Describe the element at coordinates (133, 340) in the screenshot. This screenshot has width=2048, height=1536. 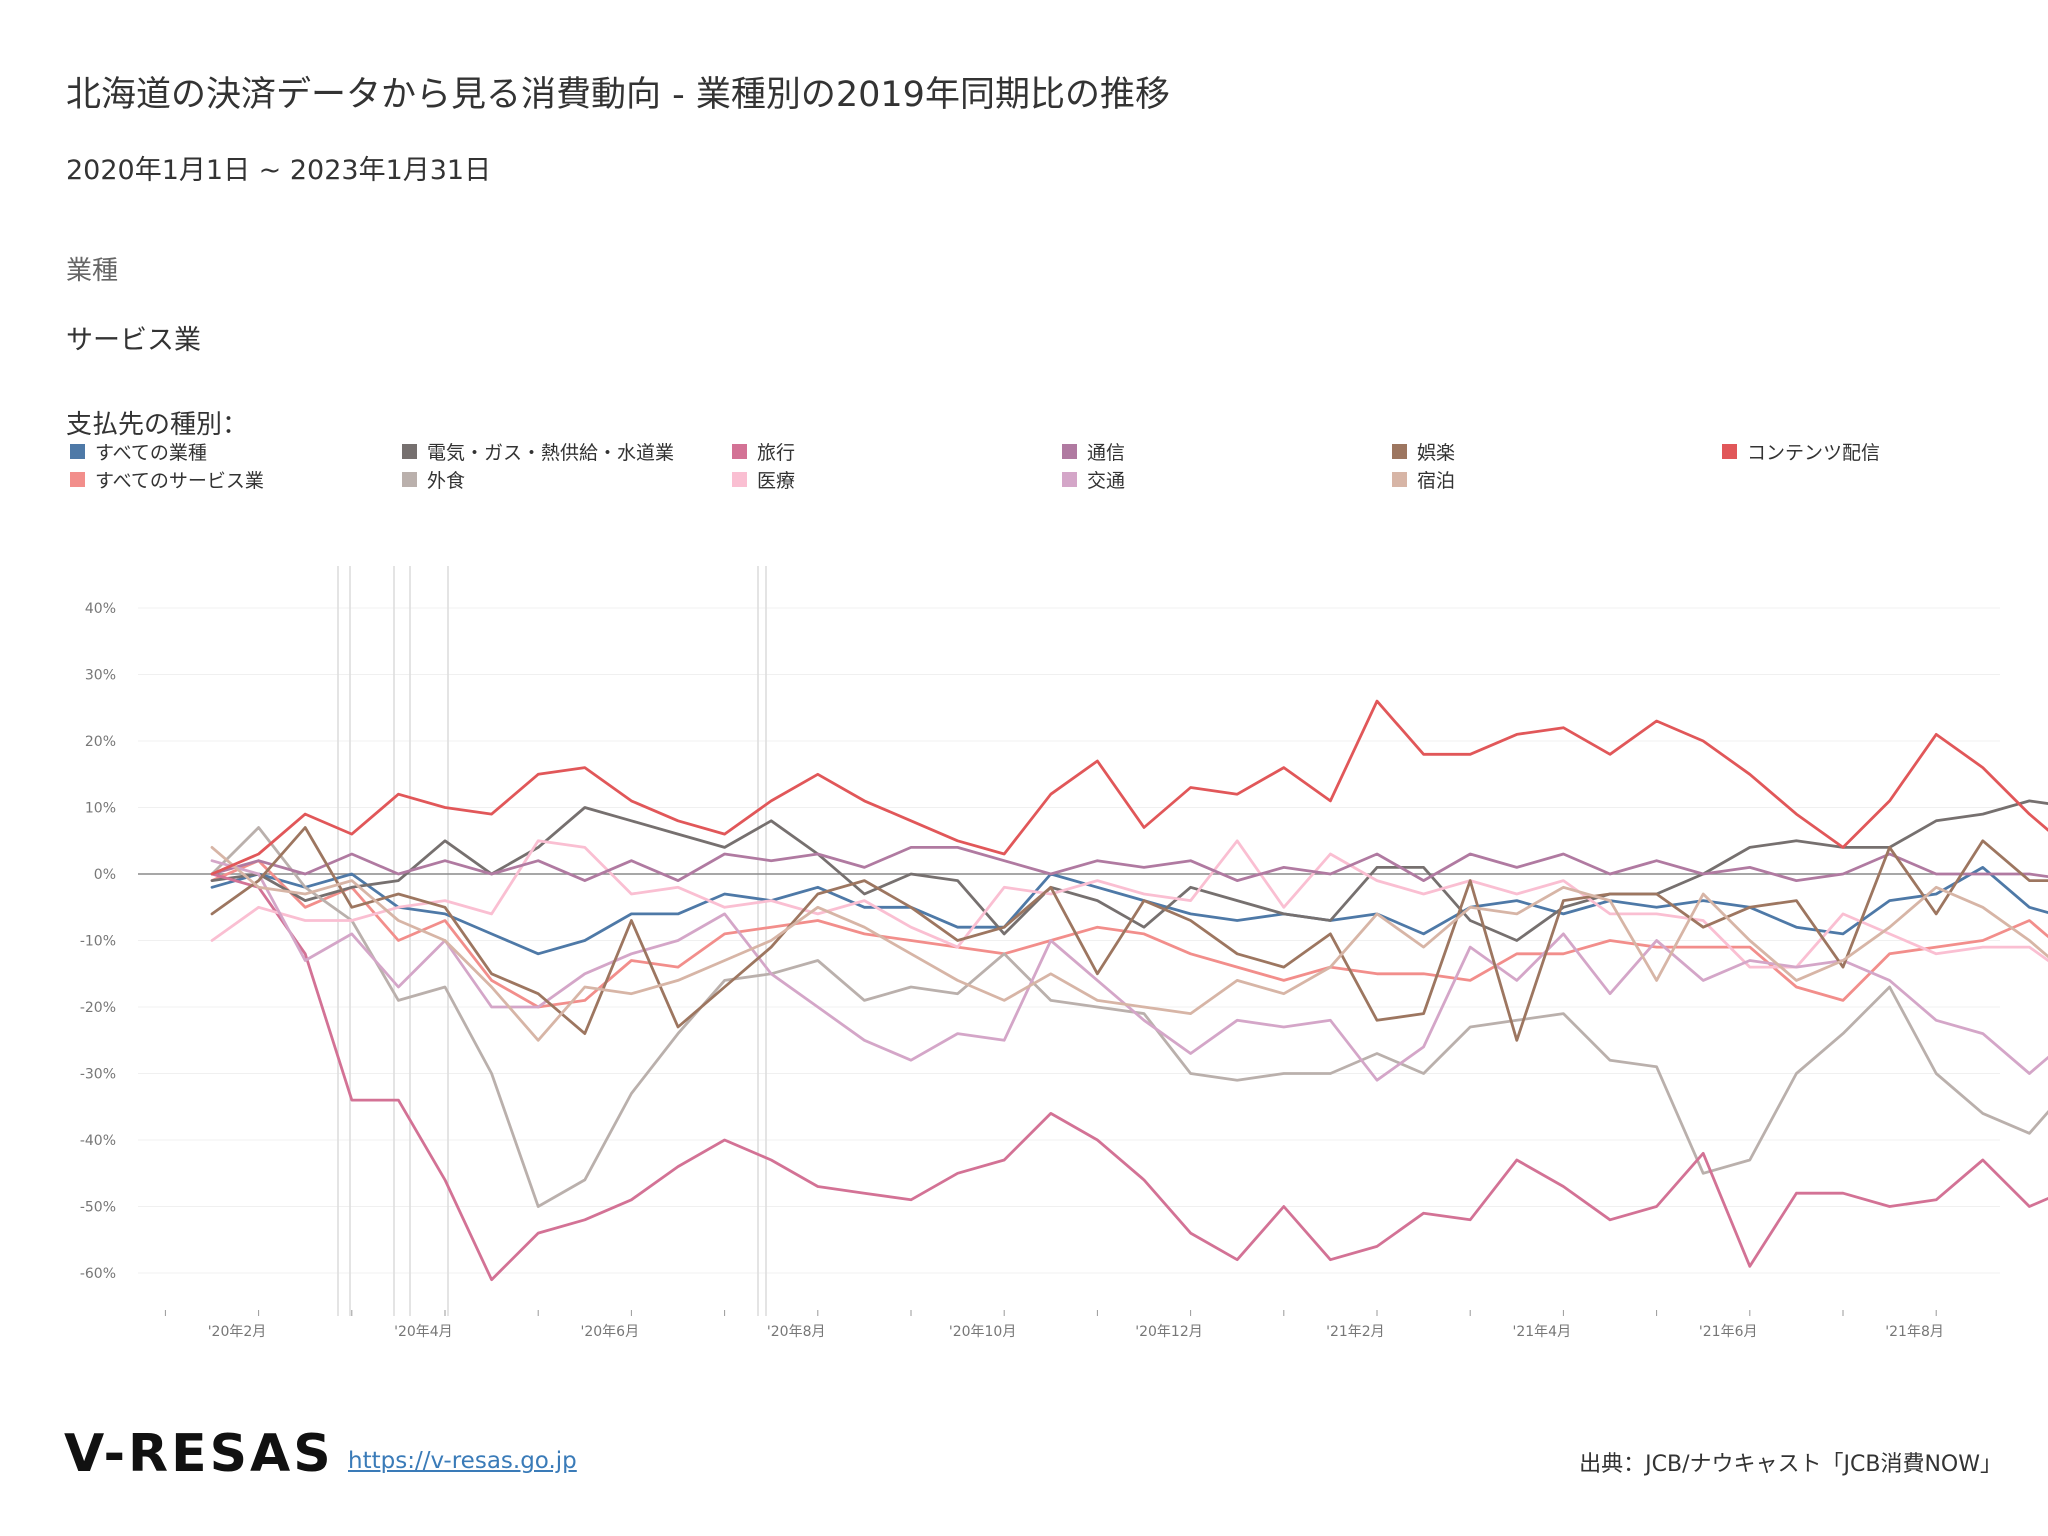
I see `industry-filter-value: サービス業` at that location.